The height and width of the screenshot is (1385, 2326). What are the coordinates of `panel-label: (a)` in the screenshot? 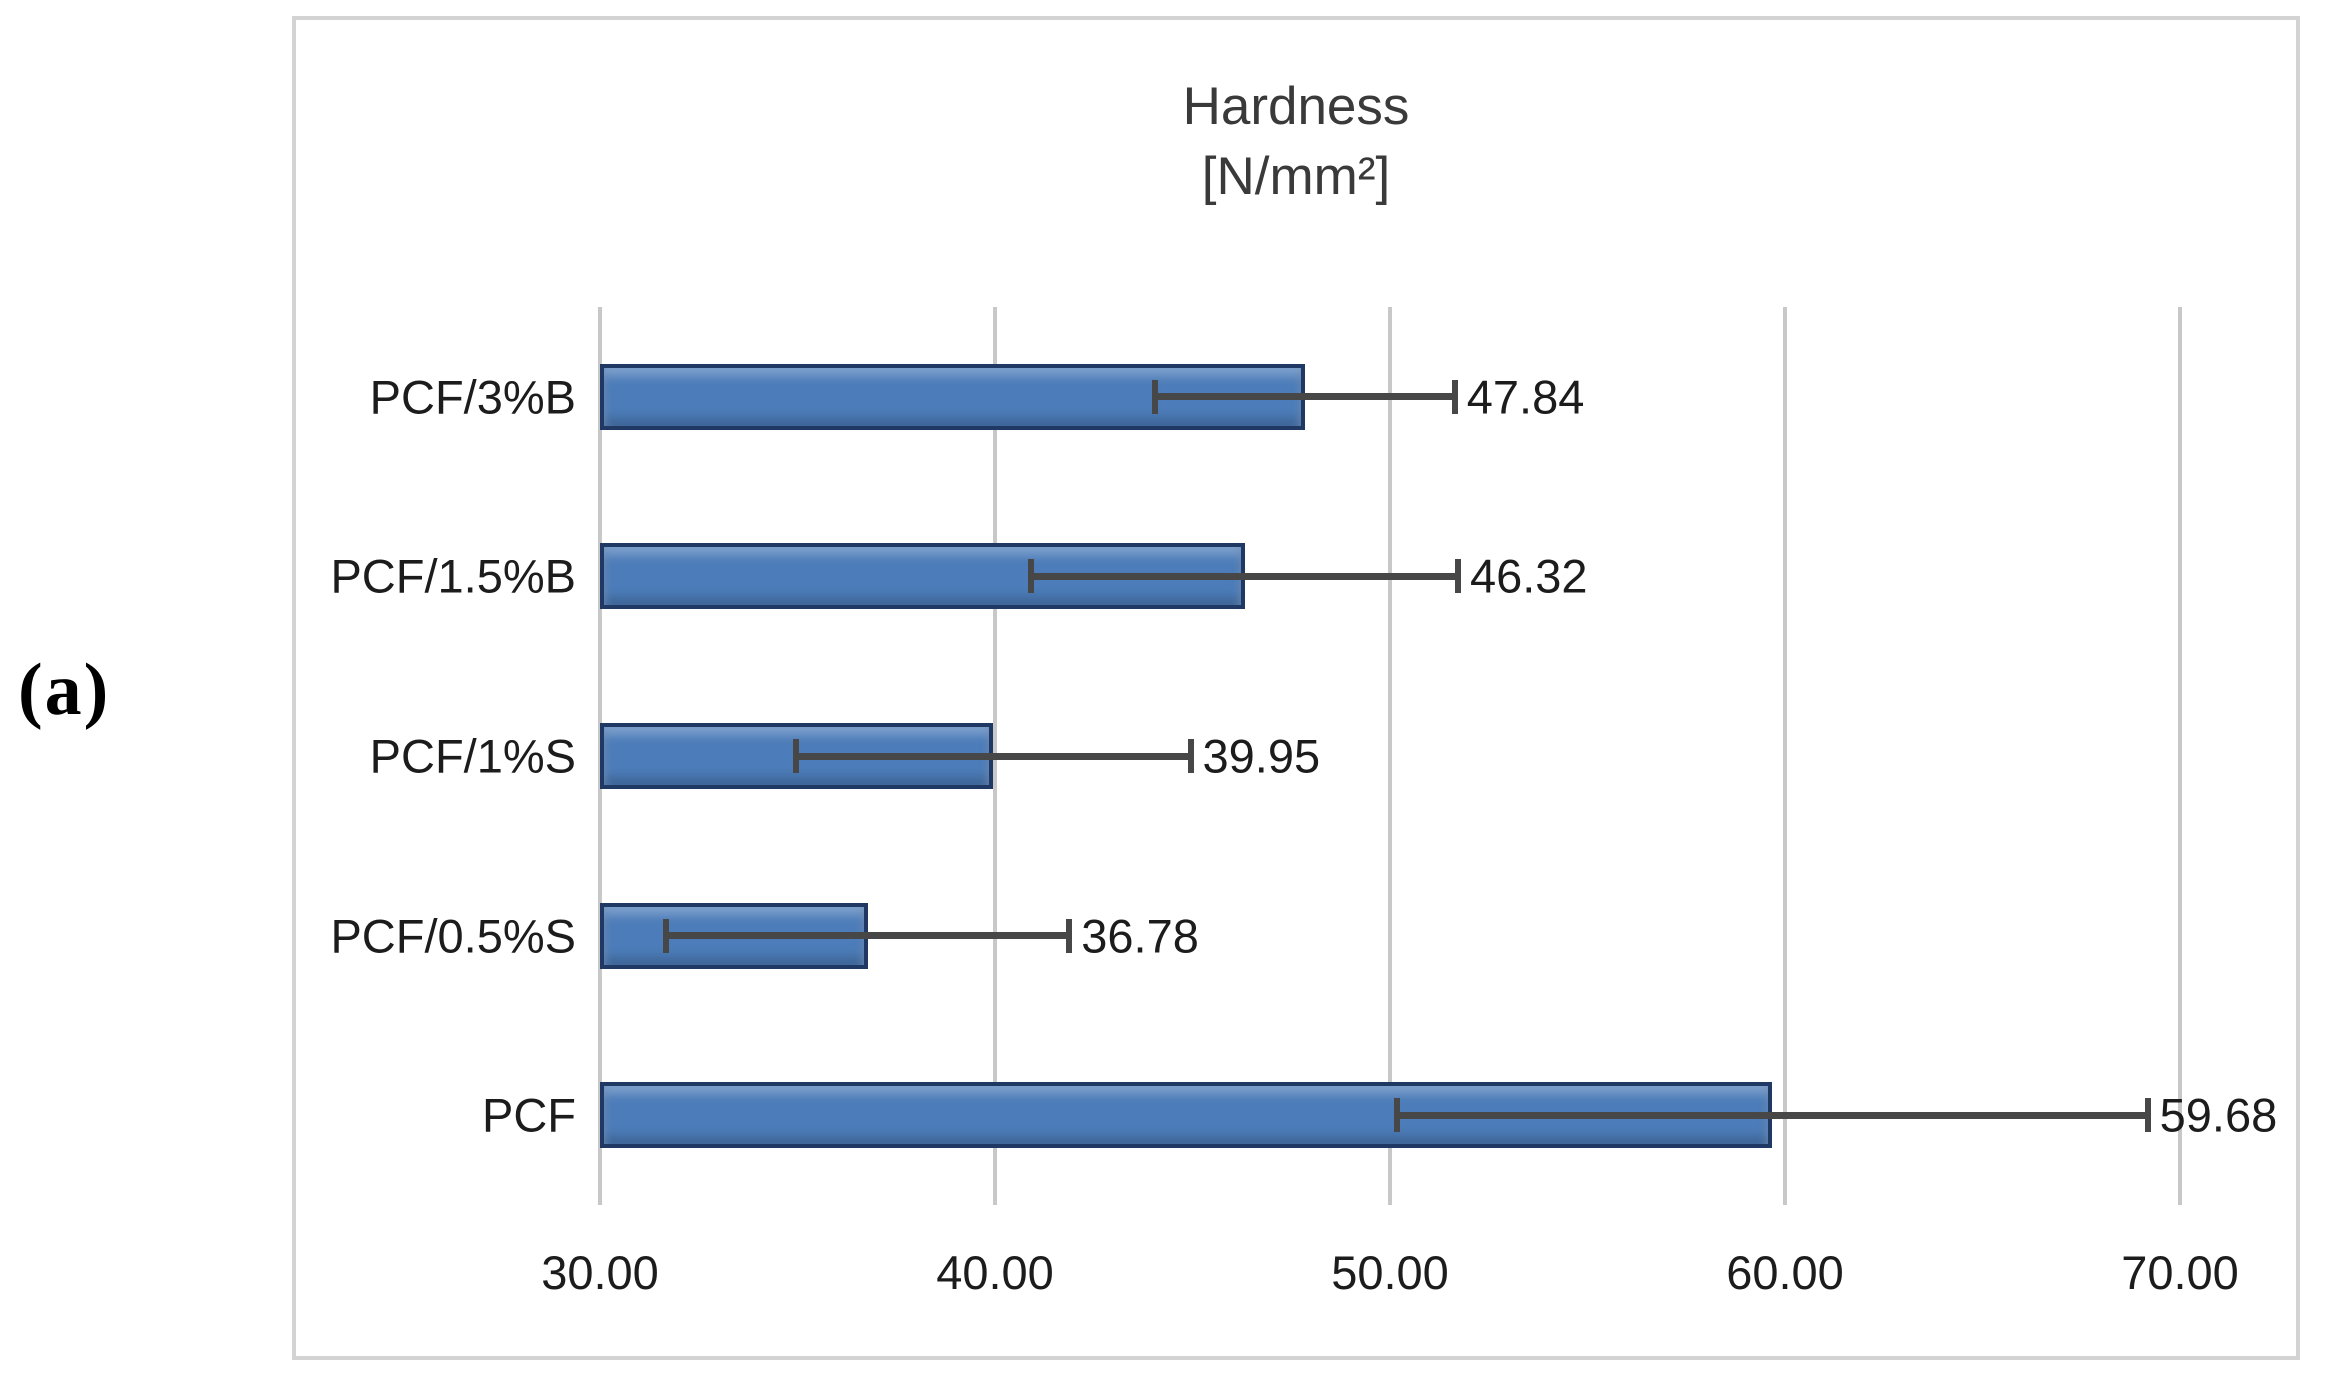 It's located at (64, 690).